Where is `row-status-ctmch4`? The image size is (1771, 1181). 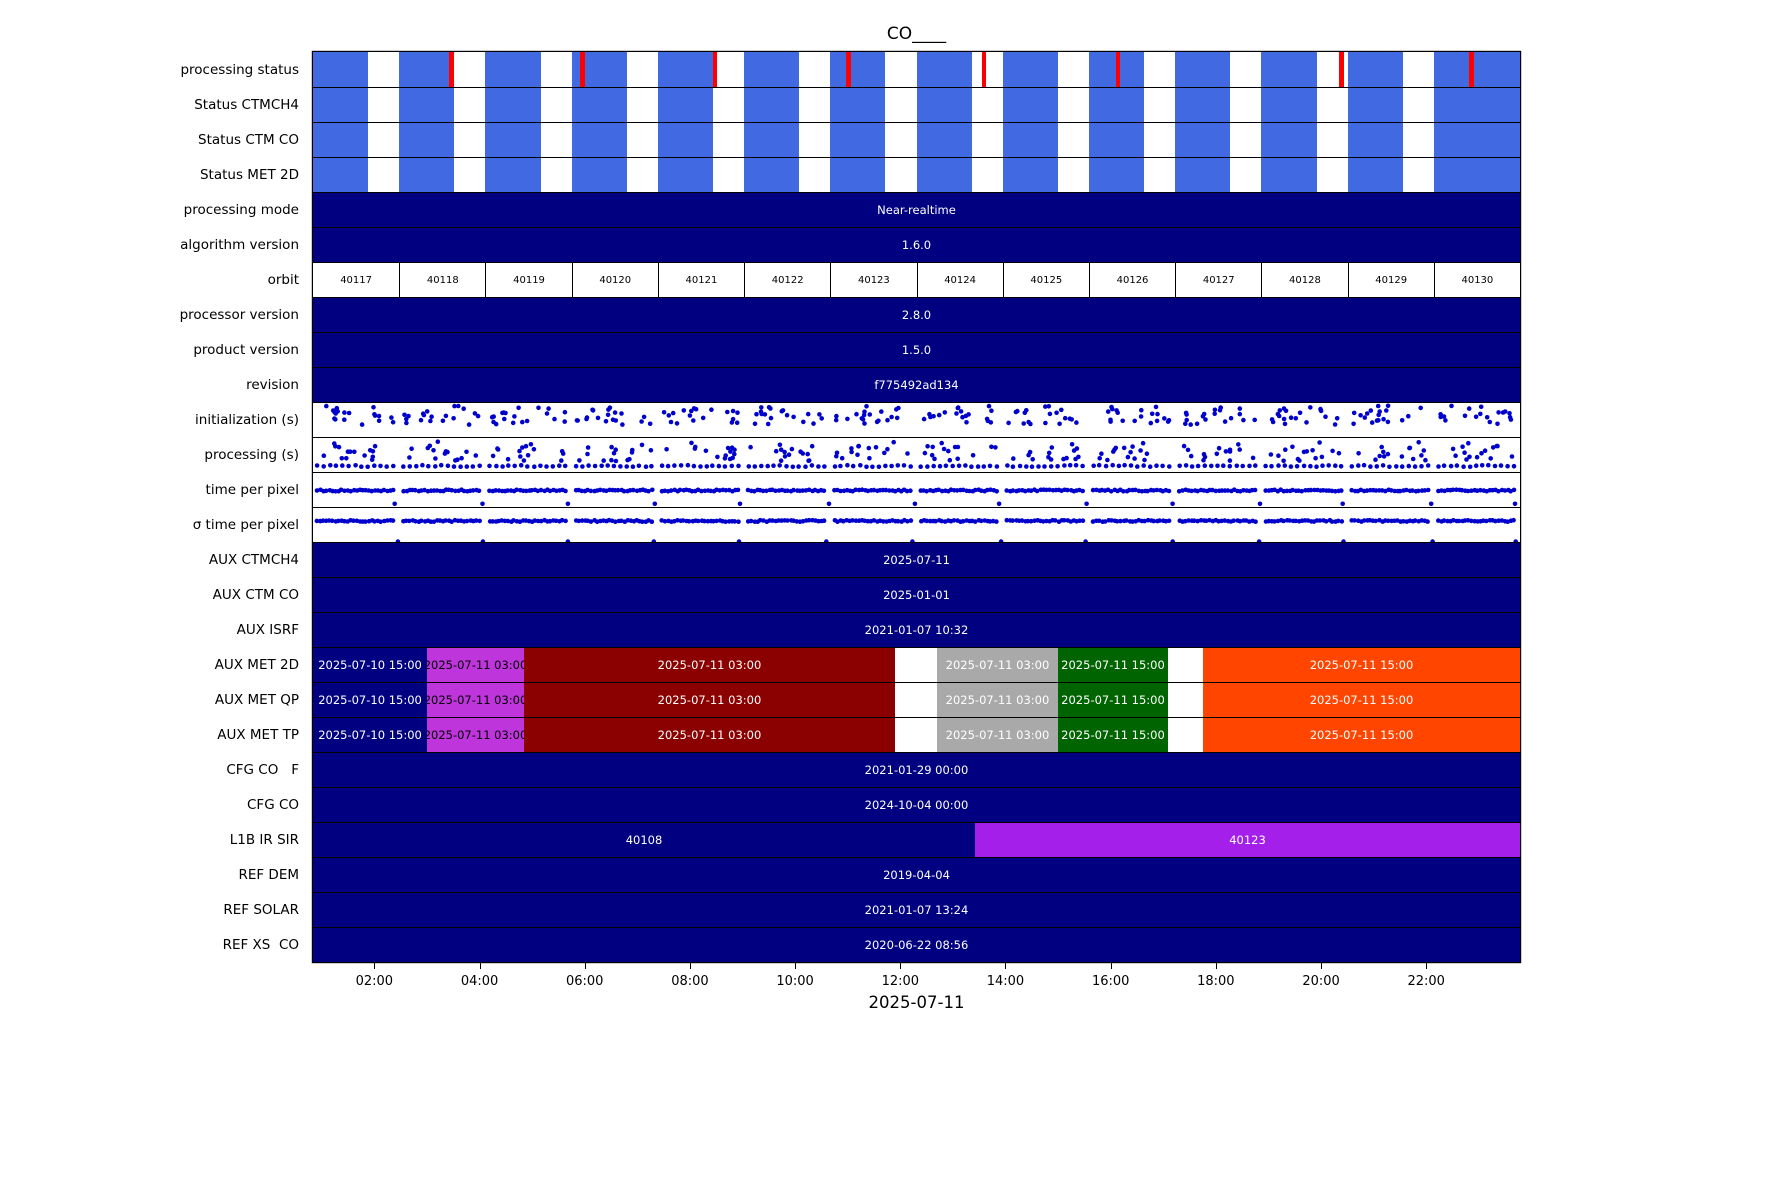
row-status-ctmch4 is located at coordinates (916, 104).